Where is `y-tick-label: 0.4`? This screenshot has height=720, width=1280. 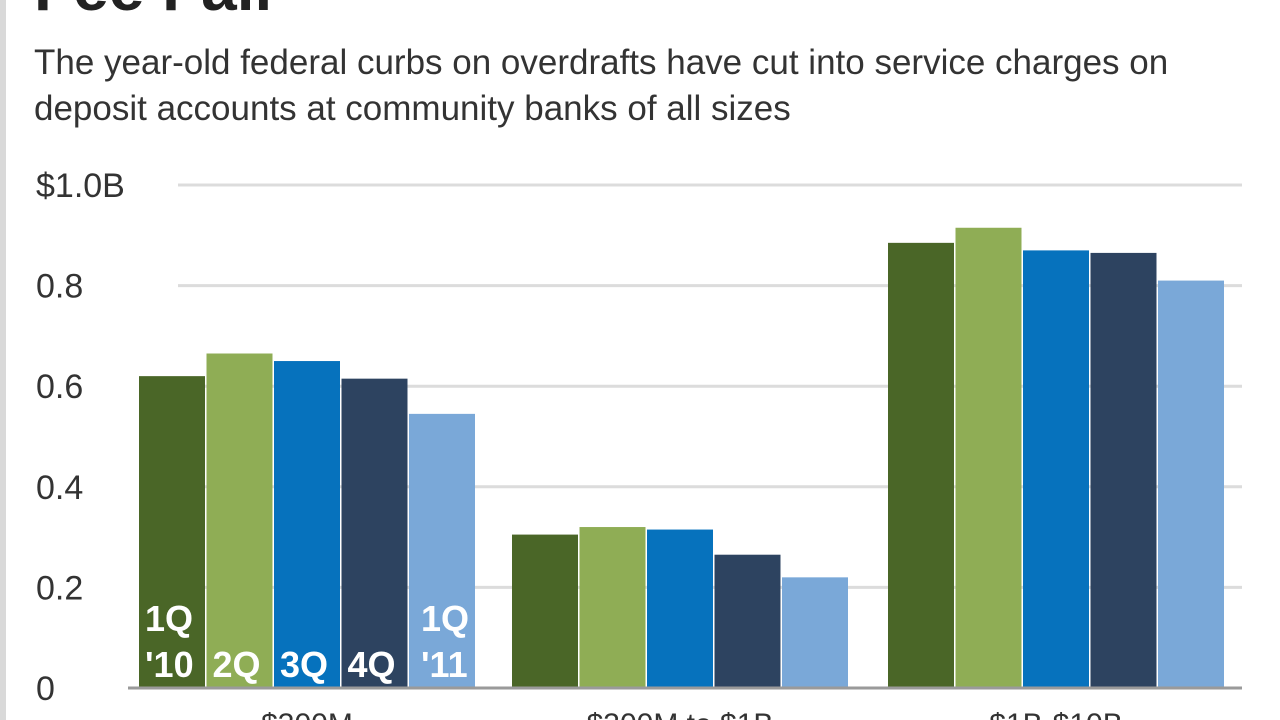 y-tick-label: 0.4 is located at coordinates (59, 488).